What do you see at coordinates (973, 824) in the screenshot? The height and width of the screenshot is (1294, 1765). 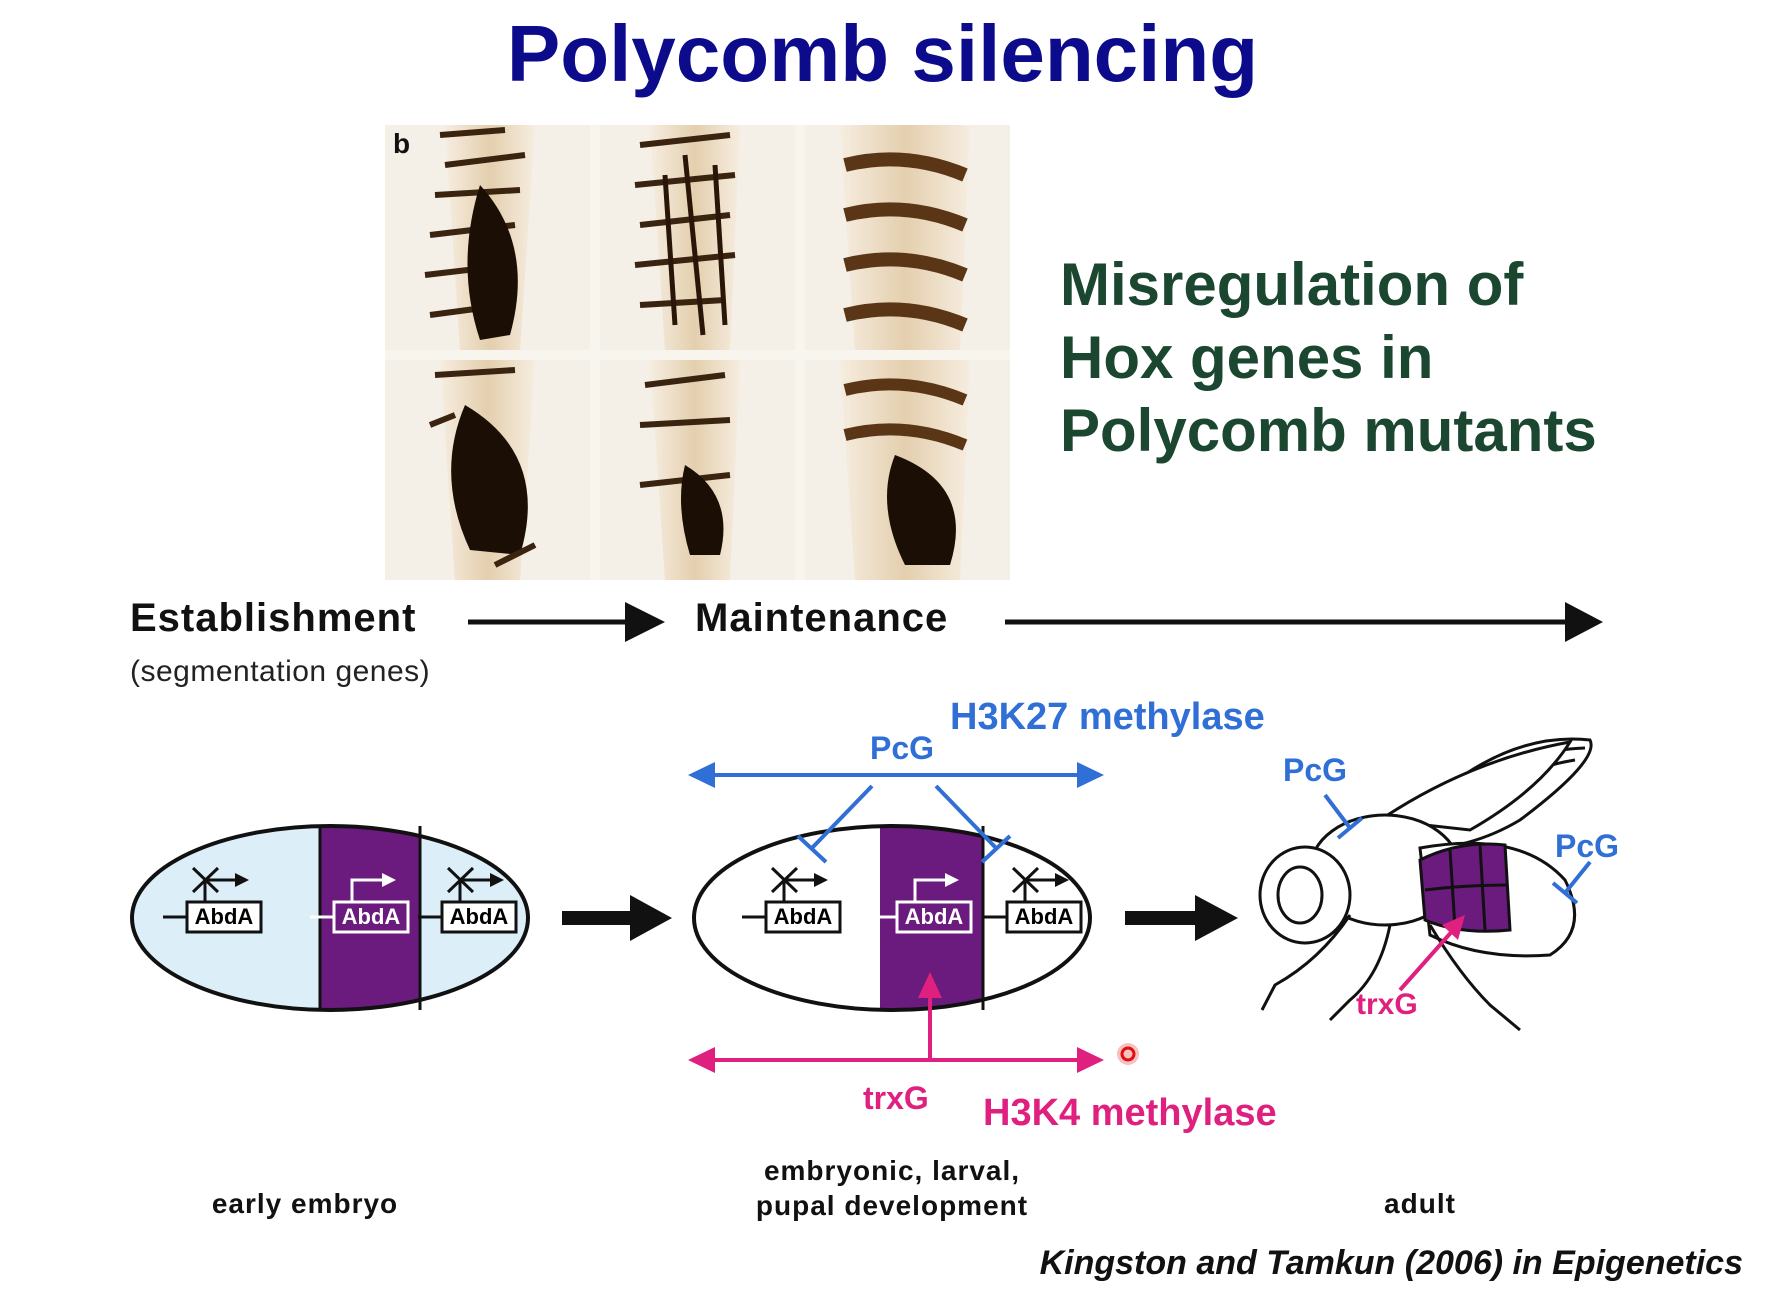 I see `pcg-inhibitor-right` at bounding box center [973, 824].